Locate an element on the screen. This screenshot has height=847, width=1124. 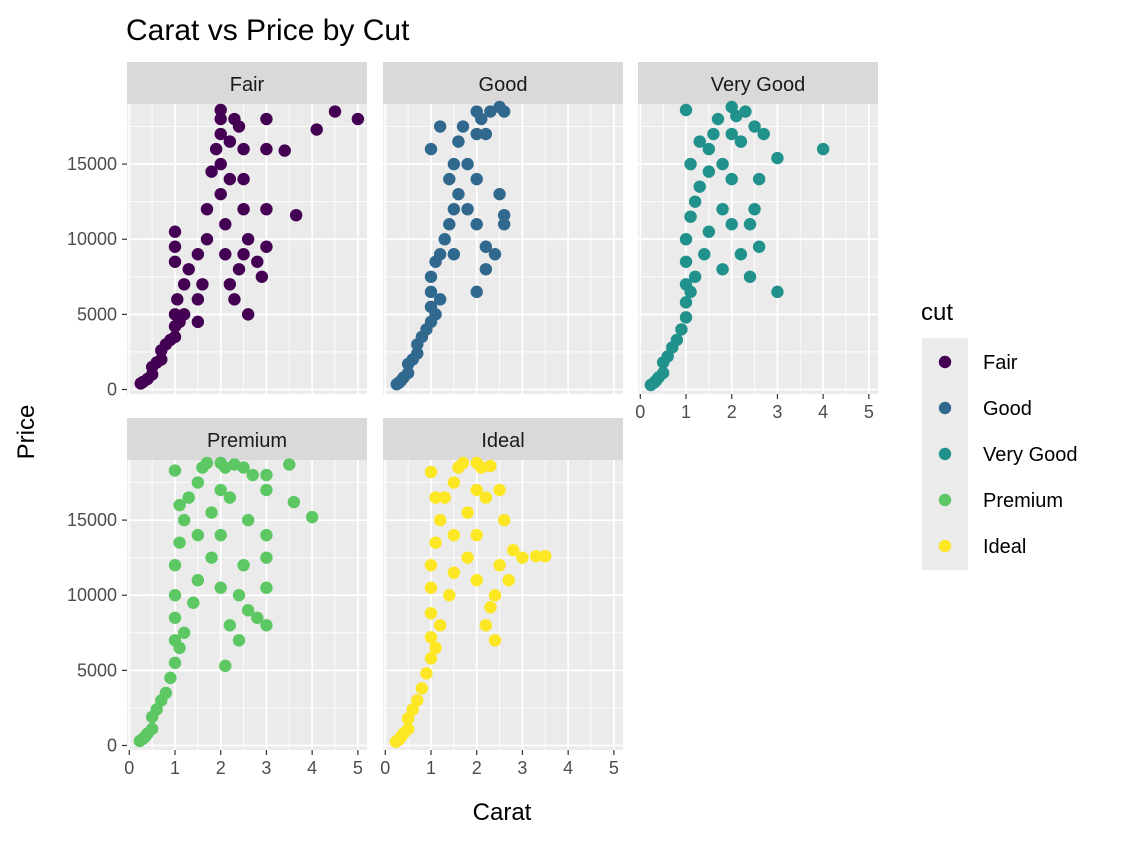
facet-good: Good is located at coordinates (503, 228).